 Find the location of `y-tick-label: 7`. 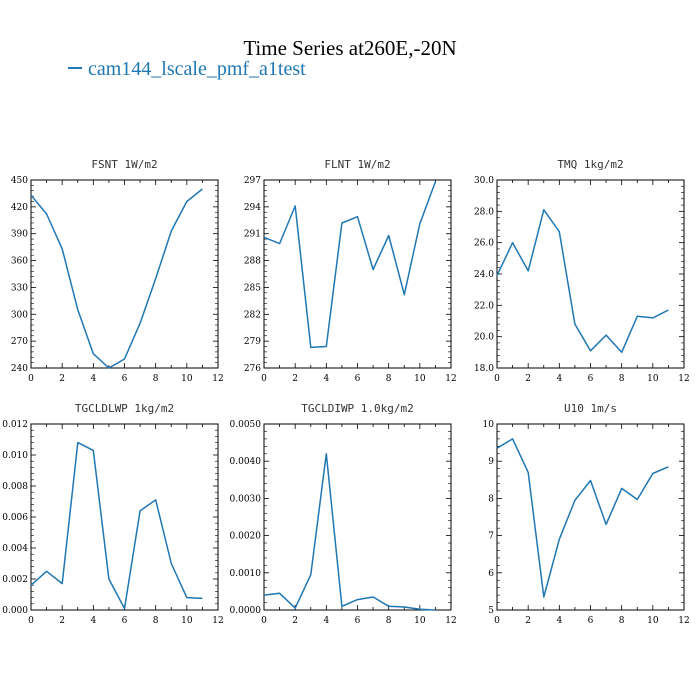

y-tick-label: 7 is located at coordinates (491, 537).